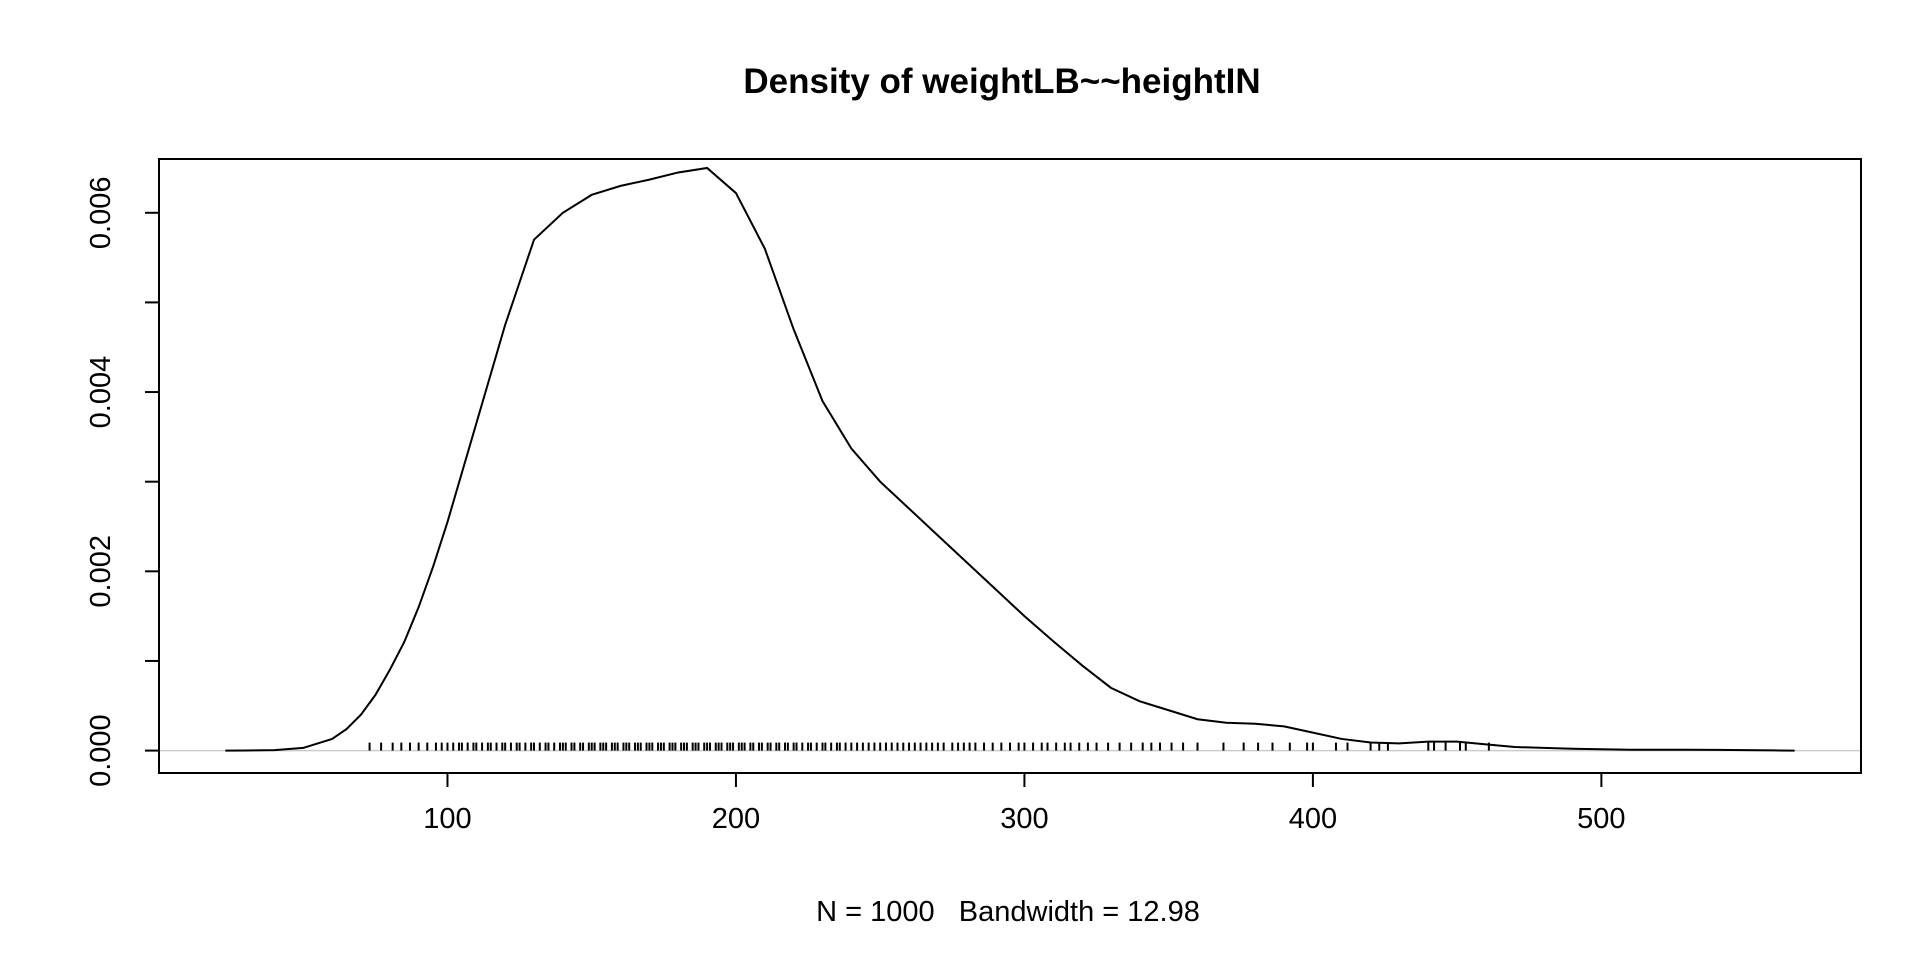 The width and height of the screenshot is (1920, 960). Describe the element at coordinates (1008, 912) in the screenshot. I see `x-axis-label: N = 1000 Bandwidth = 12.98` at that location.